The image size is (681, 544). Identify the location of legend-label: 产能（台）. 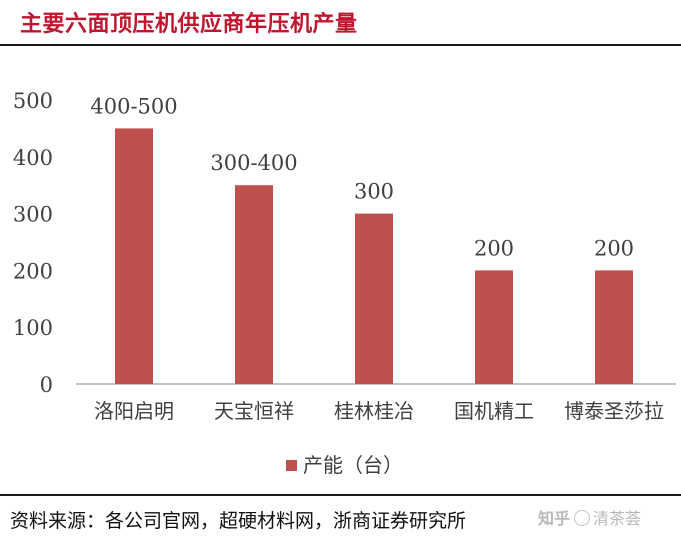
(353, 465).